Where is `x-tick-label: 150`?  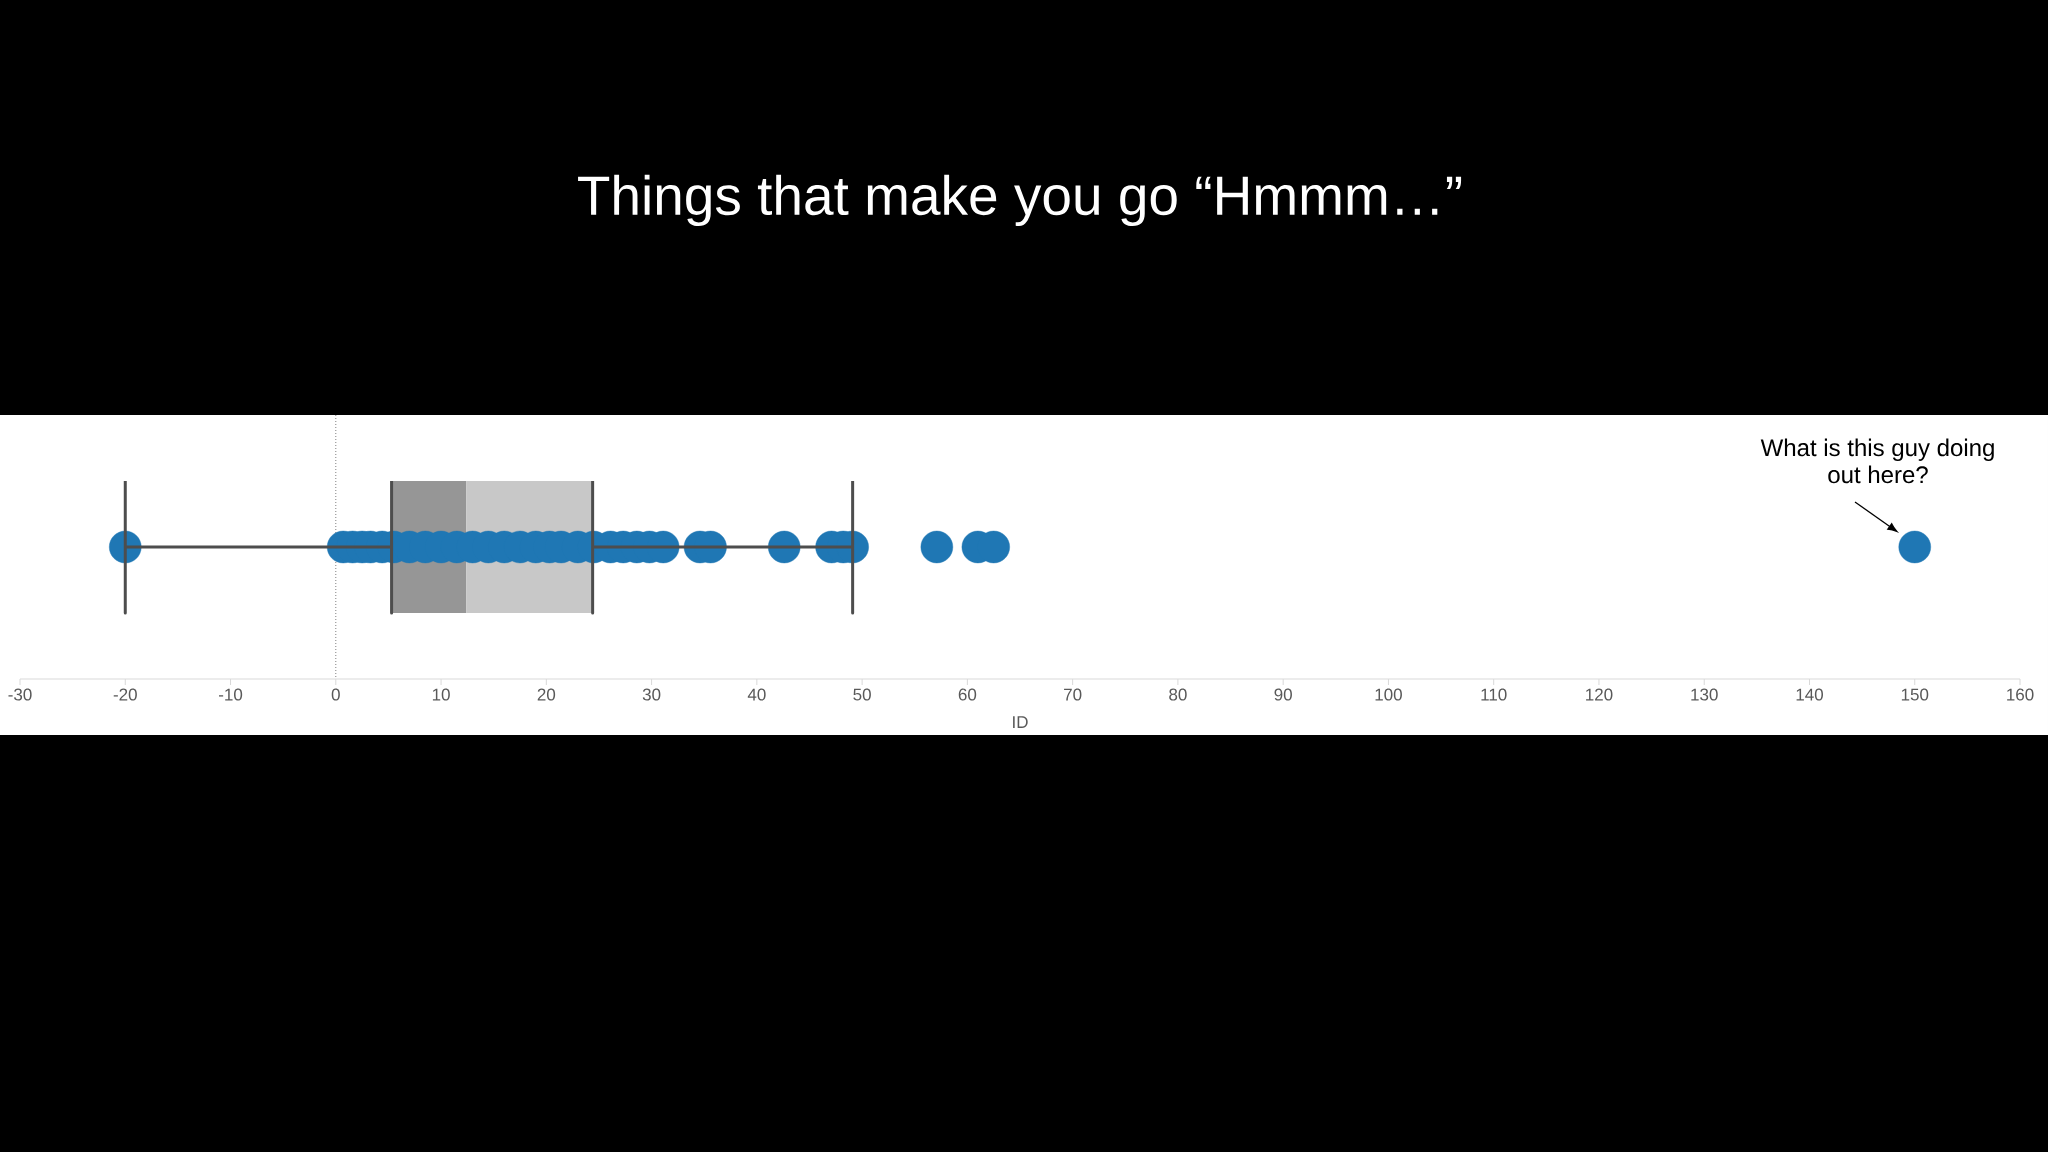
x-tick-label: 150 is located at coordinates (1915, 694).